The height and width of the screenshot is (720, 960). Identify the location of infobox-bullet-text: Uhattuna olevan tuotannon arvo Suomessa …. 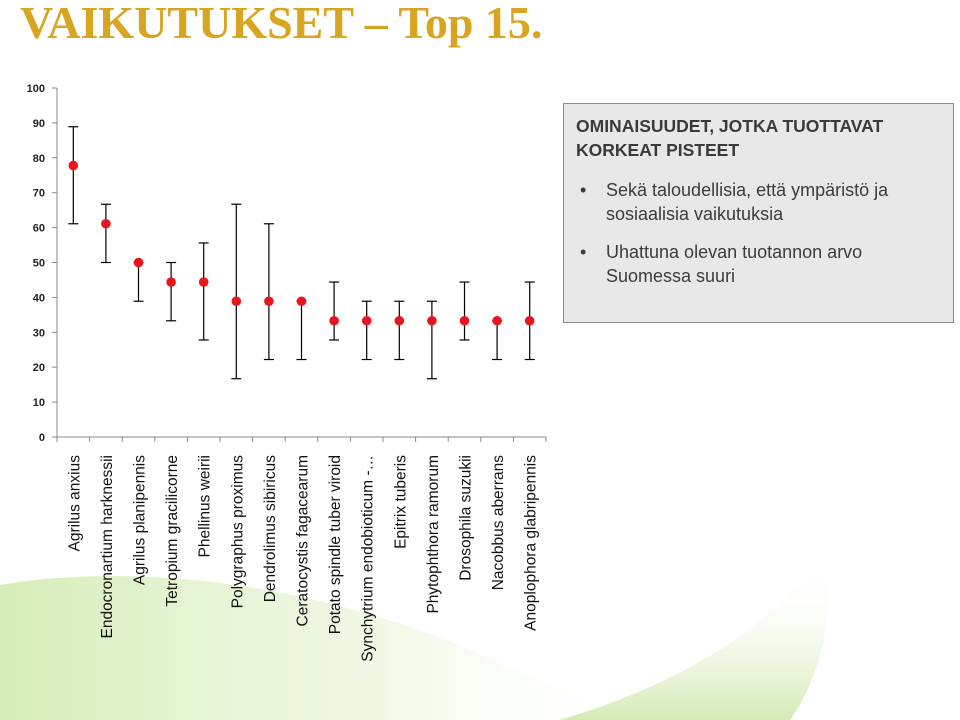
(734, 264).